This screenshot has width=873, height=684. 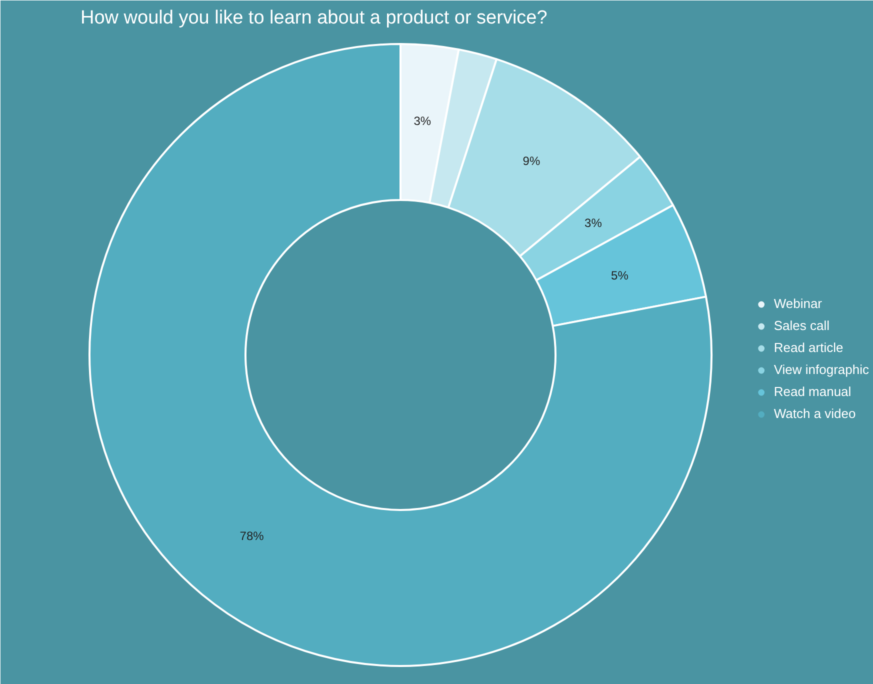 I want to click on data-label: 78%, so click(x=252, y=536).